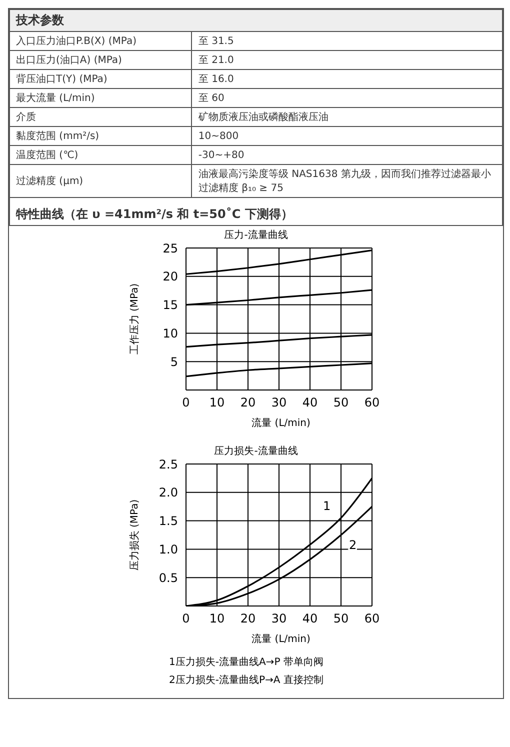 The width and height of the screenshot is (510, 747). Describe the element at coordinates (134, 535) in the screenshot. I see `y-axis-title: 压力损失 (MPa)` at that location.